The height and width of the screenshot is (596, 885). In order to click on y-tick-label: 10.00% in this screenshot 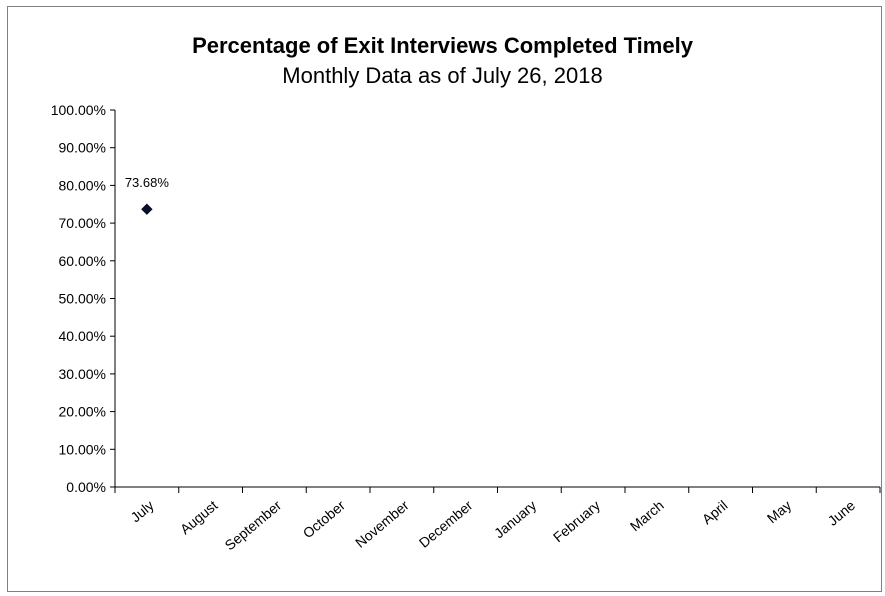, I will do `click(82, 449)`.